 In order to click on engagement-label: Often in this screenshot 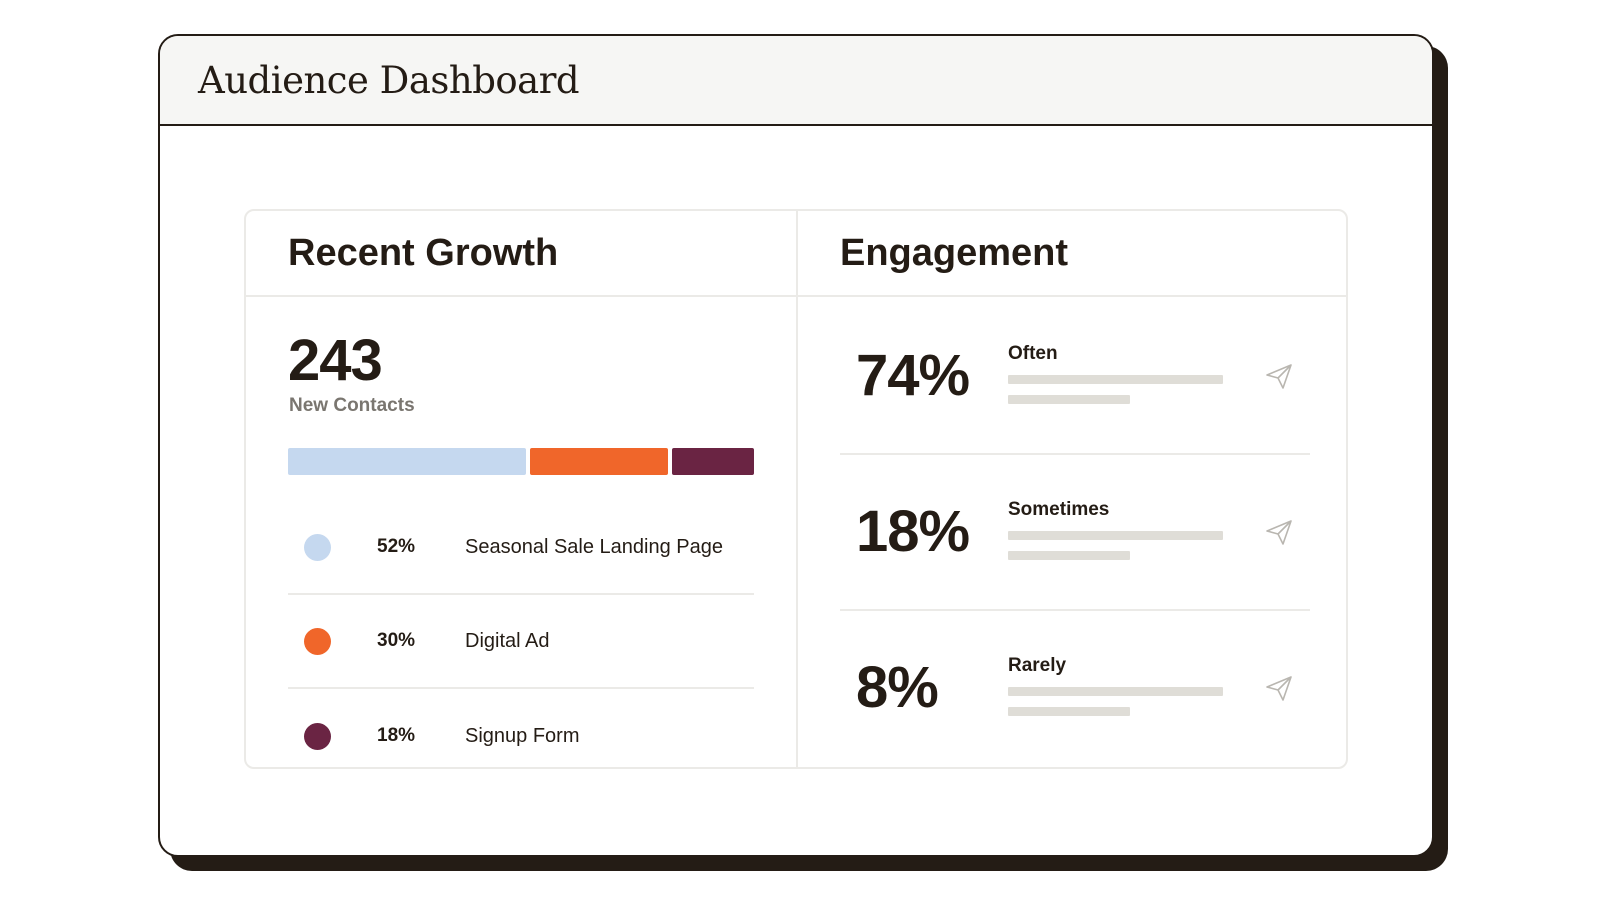, I will do `click(1033, 353)`.